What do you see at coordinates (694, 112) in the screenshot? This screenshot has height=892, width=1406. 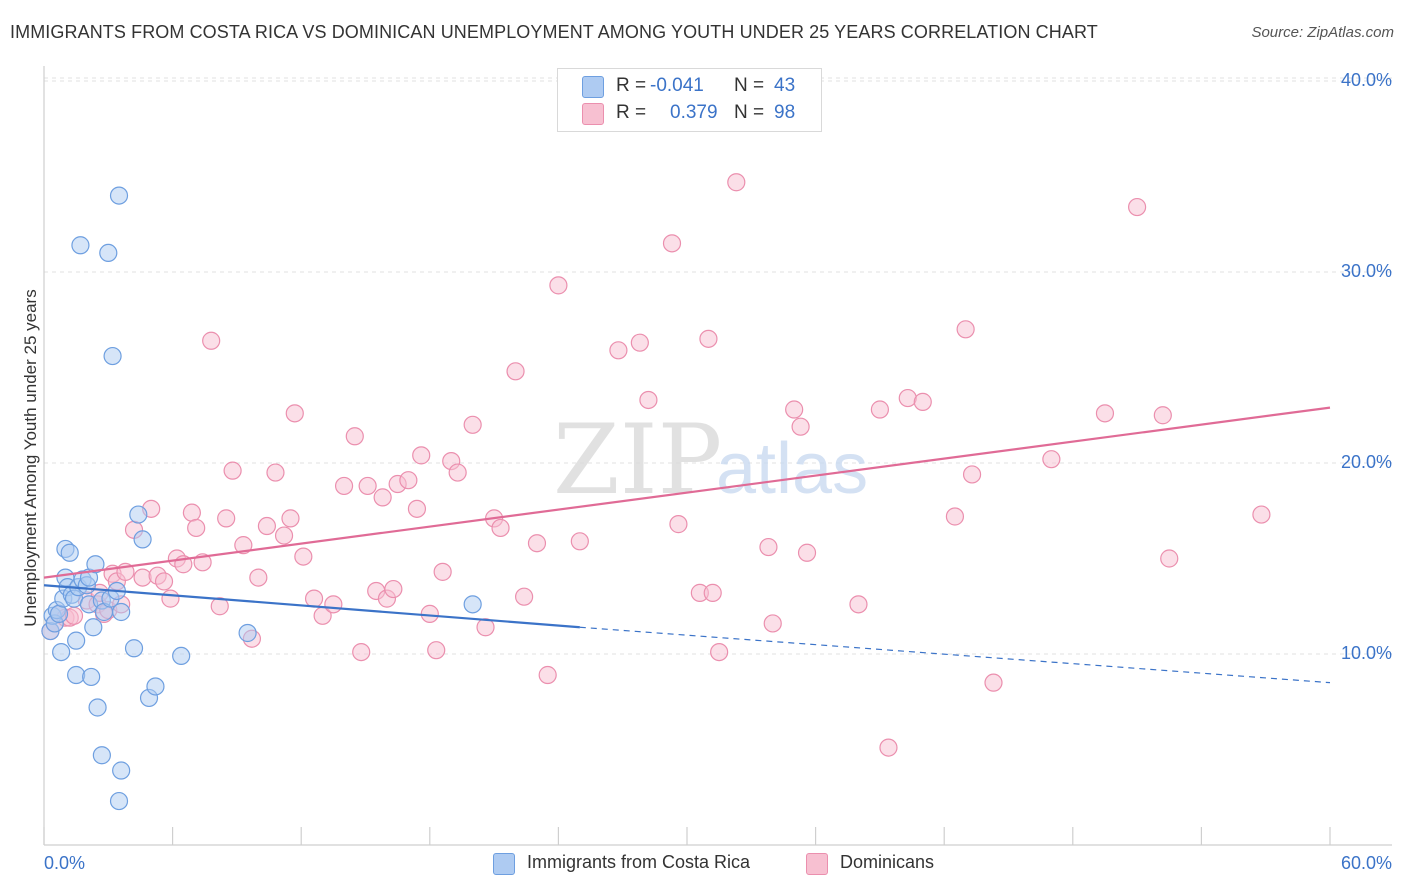 I see `legend-r-value: 0.379` at bounding box center [694, 112].